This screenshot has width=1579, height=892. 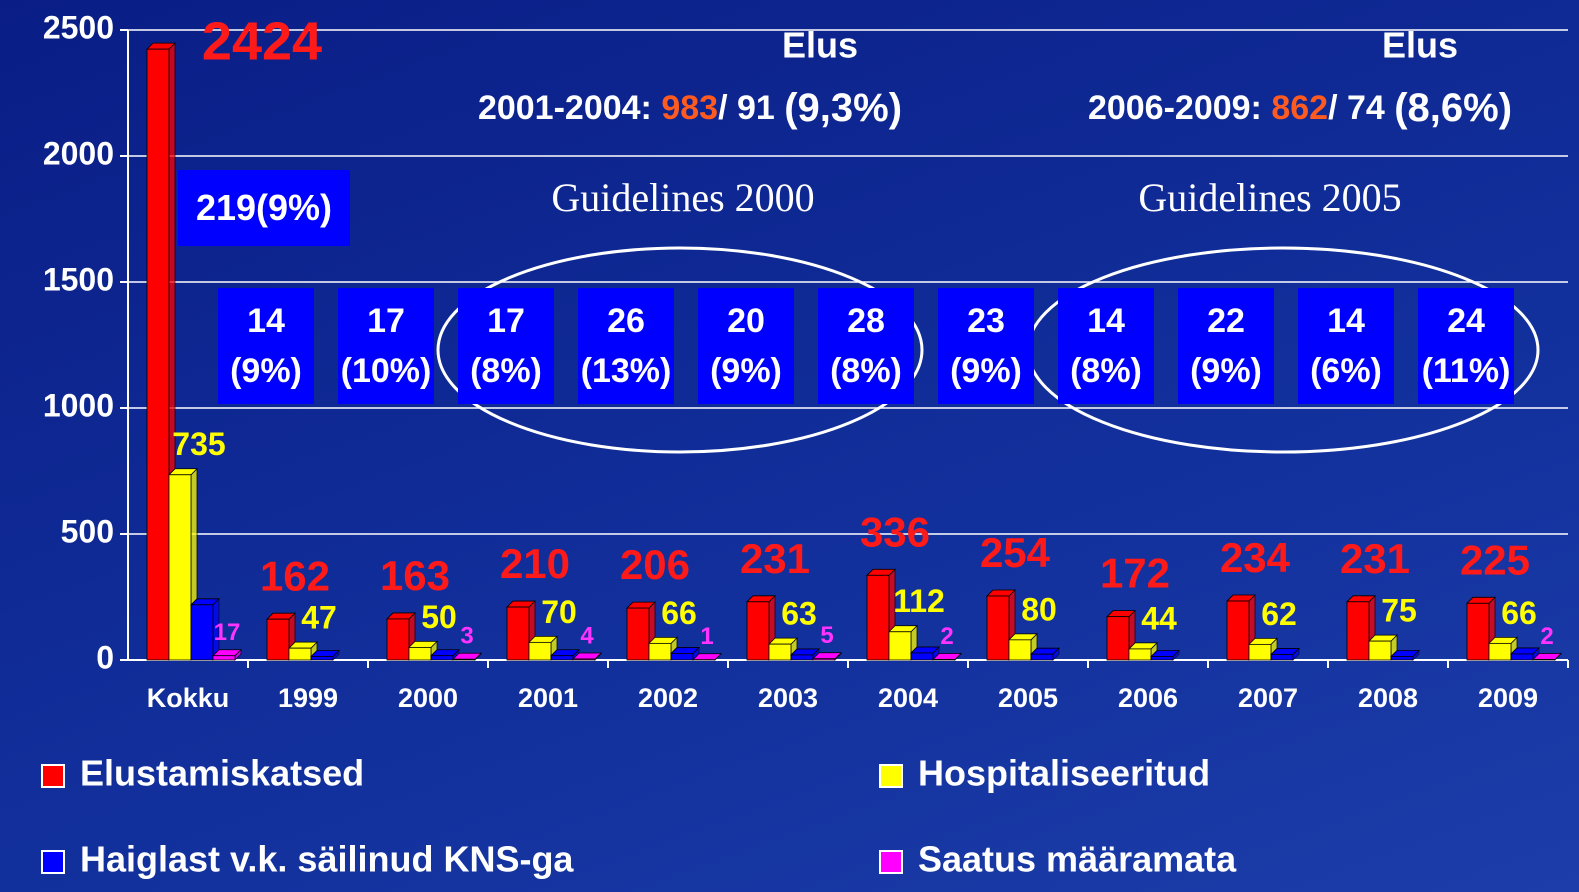 What do you see at coordinates (895, 531) in the screenshot?
I see `value-label: 336` at bounding box center [895, 531].